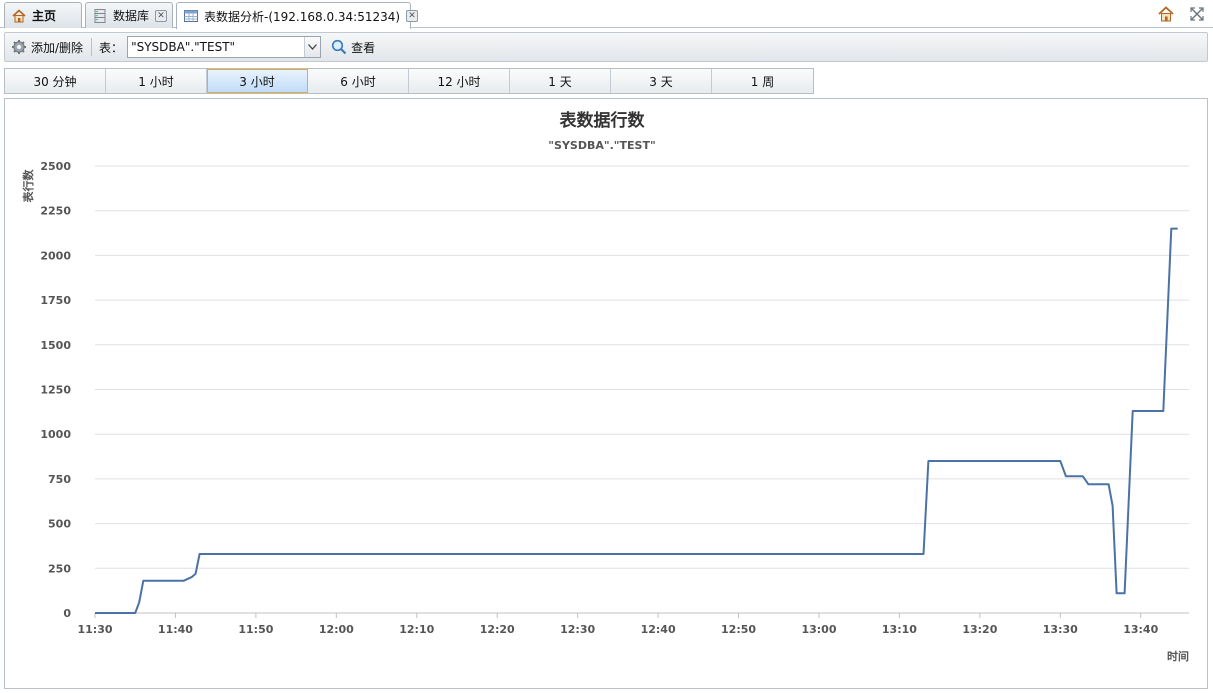 The image size is (1213, 693). Describe the element at coordinates (191, 16) in the screenshot. I see `table-grid-icon` at that location.